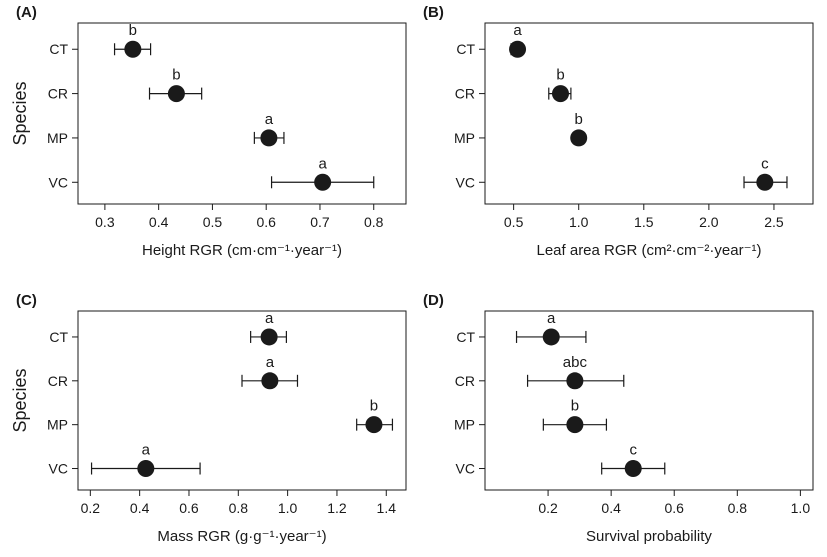 This screenshot has height=557, width=827. Describe the element at coordinates (433, 300) in the screenshot. I see `panel-label: (D)` at that location.